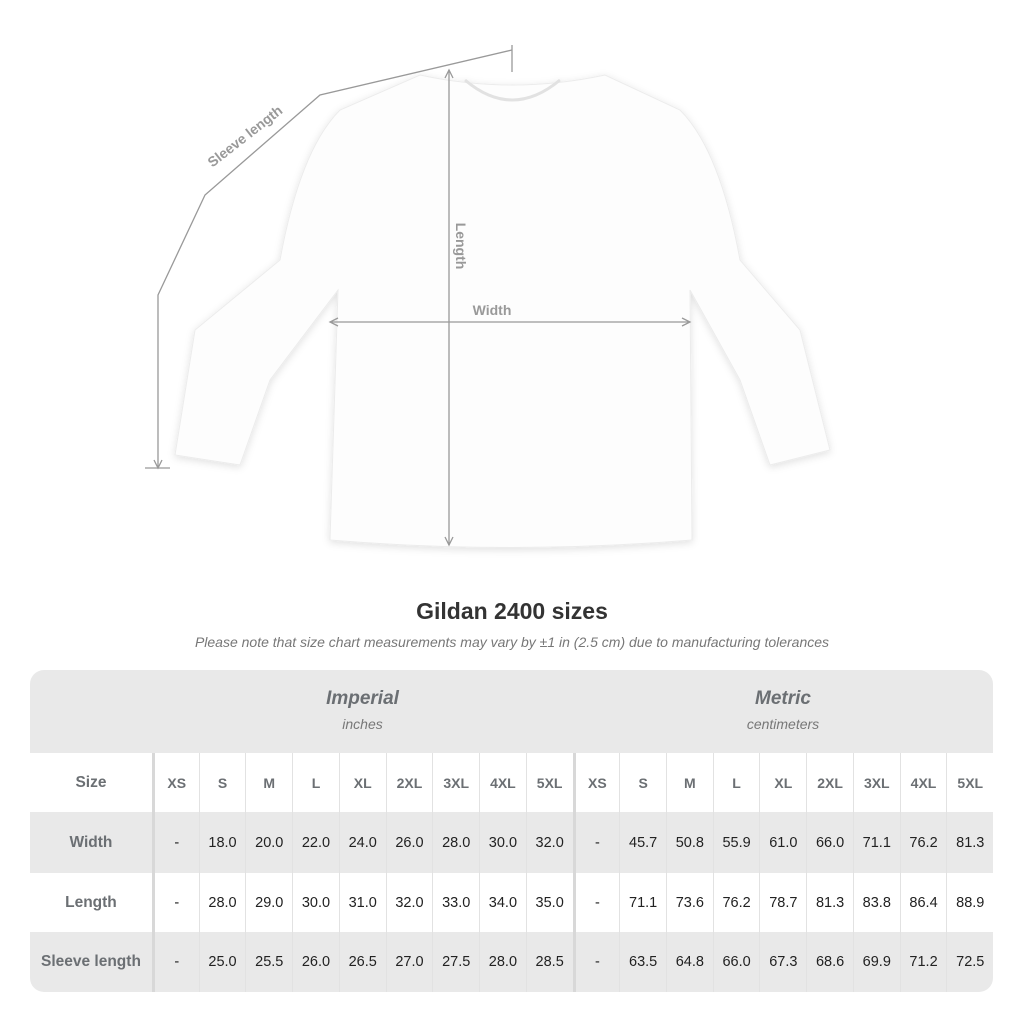 The height and width of the screenshot is (1024, 1024). I want to click on row-label: Length, so click(91, 902).